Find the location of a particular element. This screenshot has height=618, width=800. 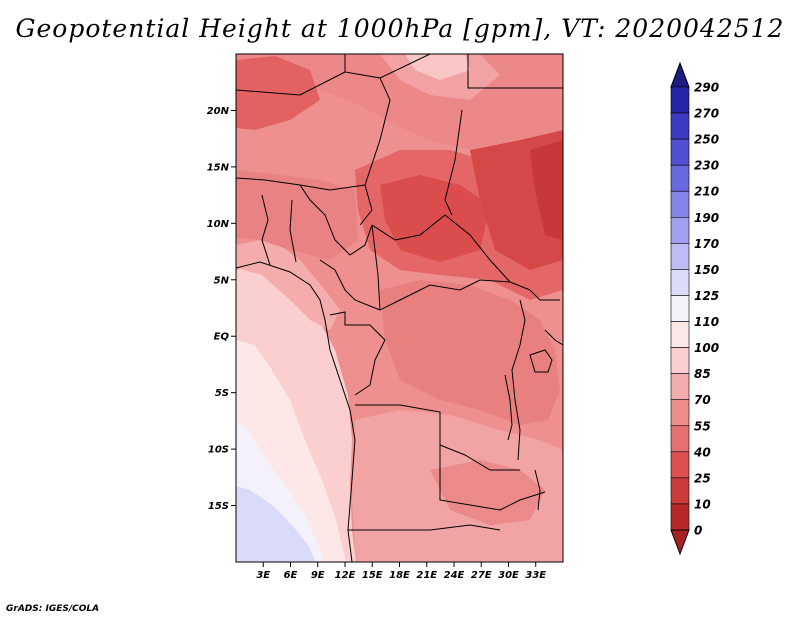

lon-tick-label: 27E is located at coordinates (481, 575).